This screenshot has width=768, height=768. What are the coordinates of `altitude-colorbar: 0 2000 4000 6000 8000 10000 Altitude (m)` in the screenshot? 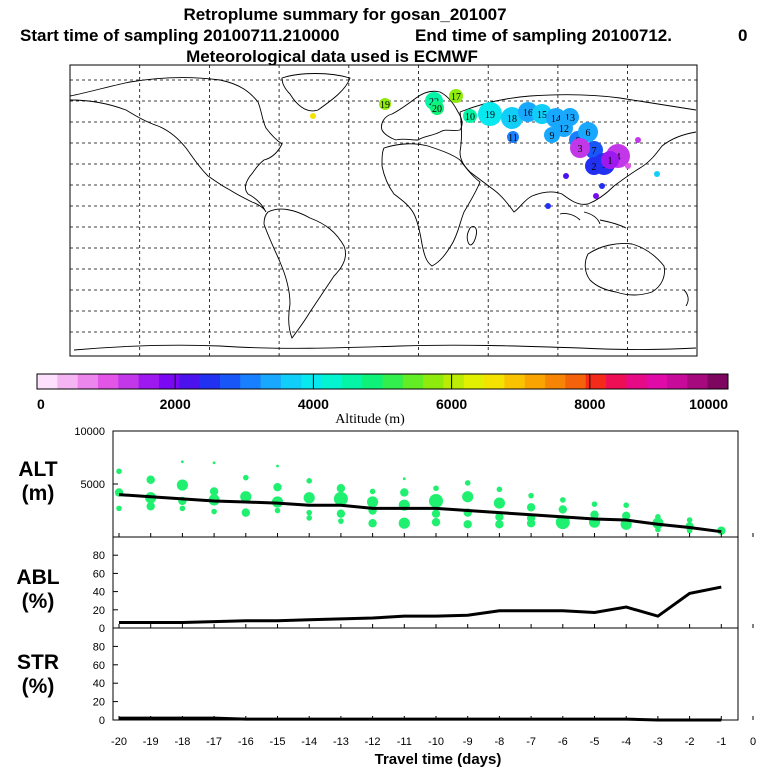 It's located at (382, 400).